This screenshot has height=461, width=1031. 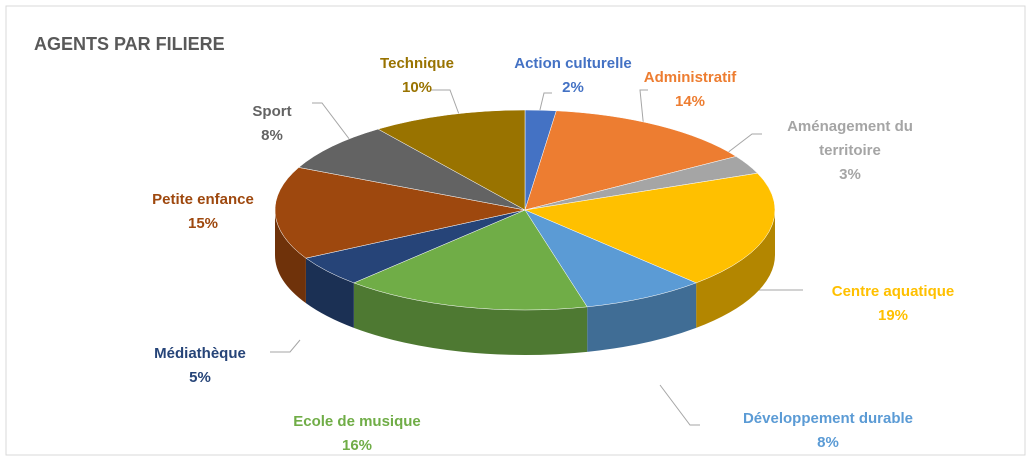 What do you see at coordinates (417, 87) in the screenshot?
I see `value-label: 10%` at bounding box center [417, 87].